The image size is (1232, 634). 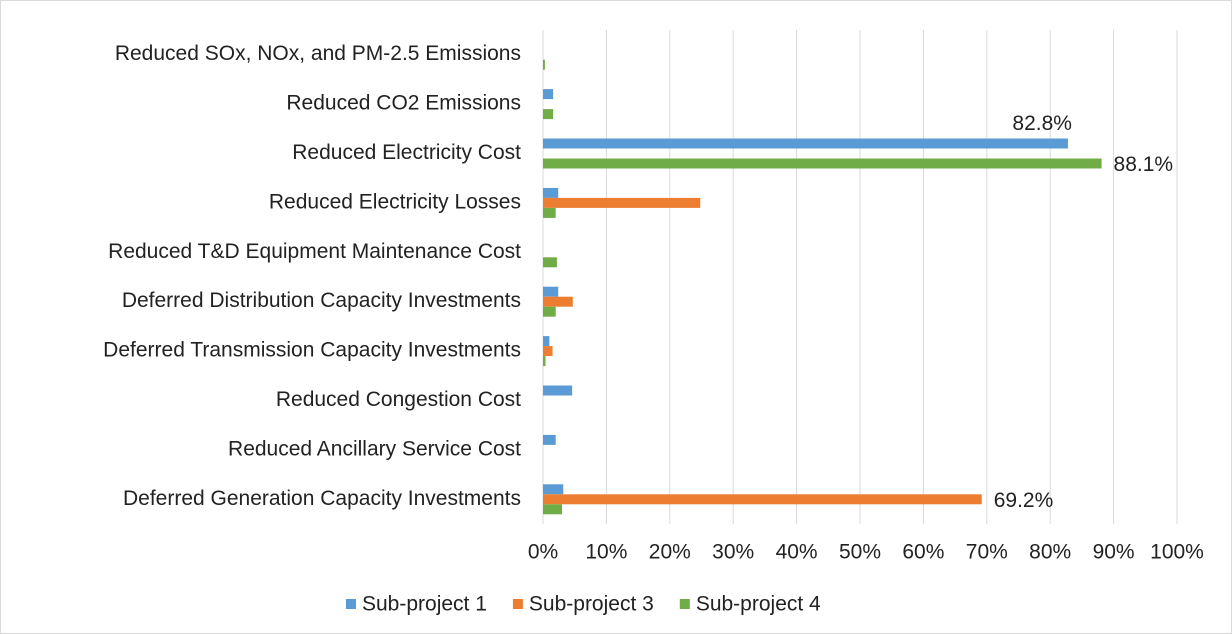 What do you see at coordinates (1144, 164) in the screenshot?
I see `data-label: 88.1%` at bounding box center [1144, 164].